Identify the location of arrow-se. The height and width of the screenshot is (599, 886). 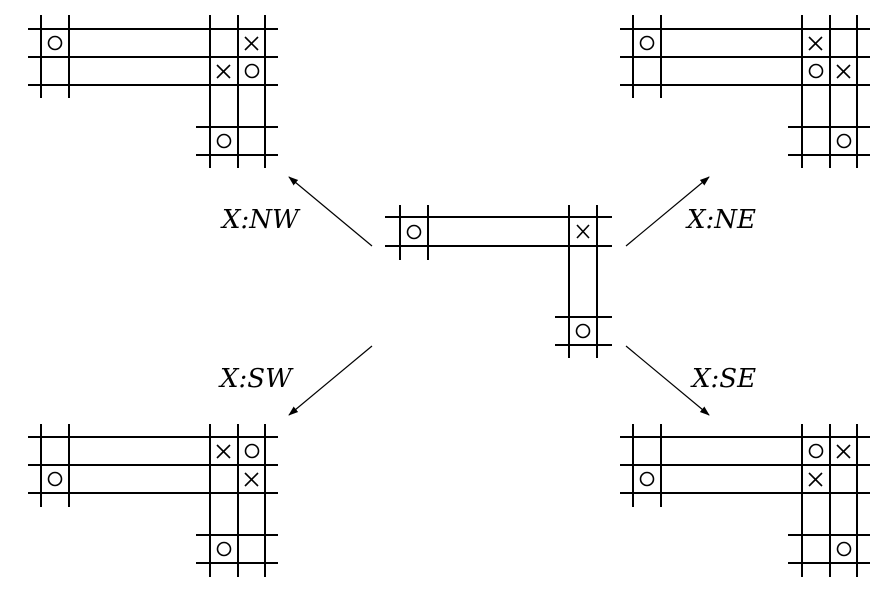
(667, 380).